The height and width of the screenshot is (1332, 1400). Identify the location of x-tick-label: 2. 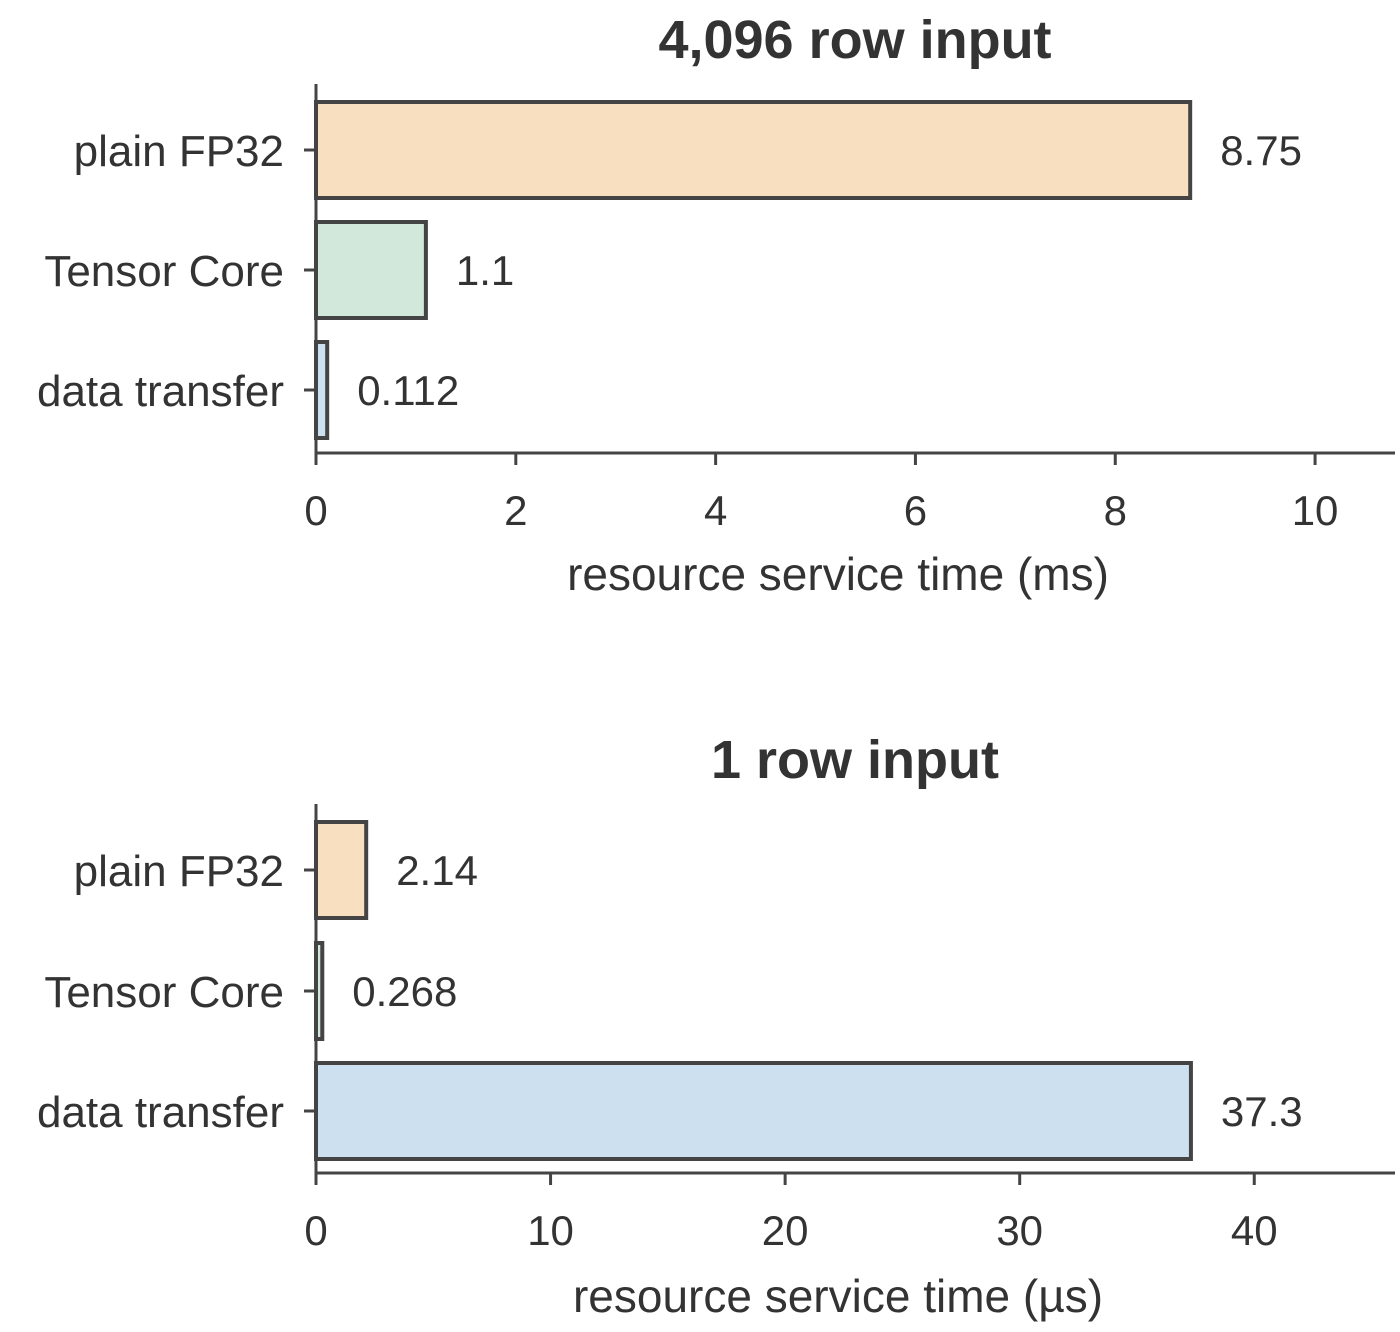
(515, 510).